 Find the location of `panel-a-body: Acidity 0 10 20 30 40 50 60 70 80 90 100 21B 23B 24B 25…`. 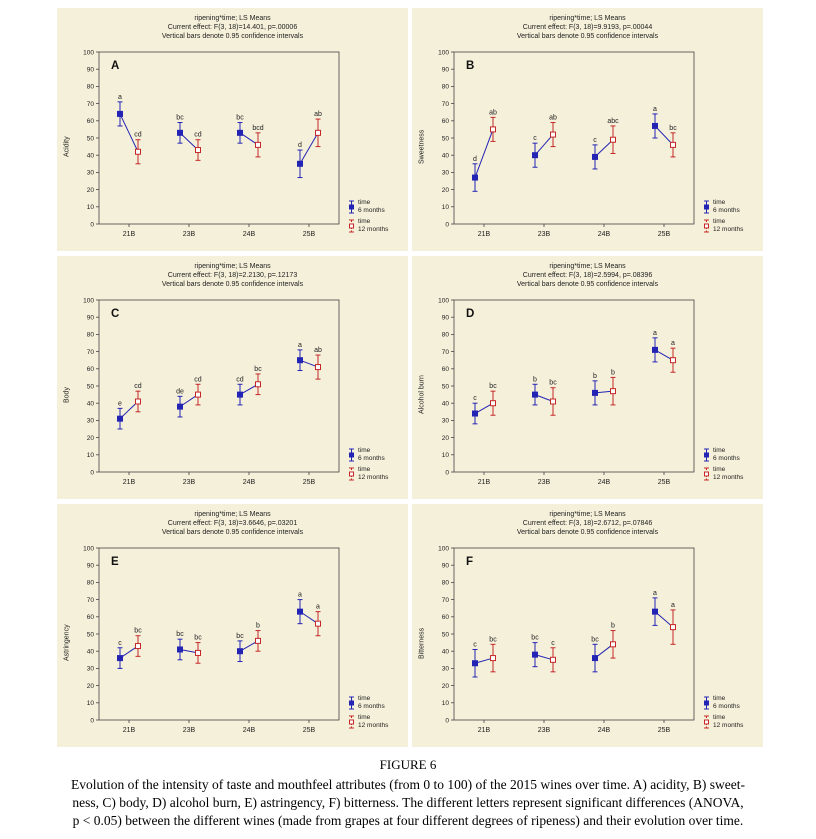

panel-a-body: Acidity 0 10 20 30 40 50 60 70 80 90 100 21B 23B 24B 25… is located at coordinates (232, 147).